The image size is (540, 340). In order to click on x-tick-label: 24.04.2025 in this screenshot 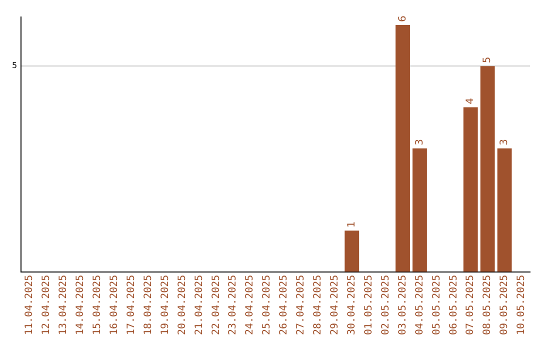, I will do `click(250, 305)`.